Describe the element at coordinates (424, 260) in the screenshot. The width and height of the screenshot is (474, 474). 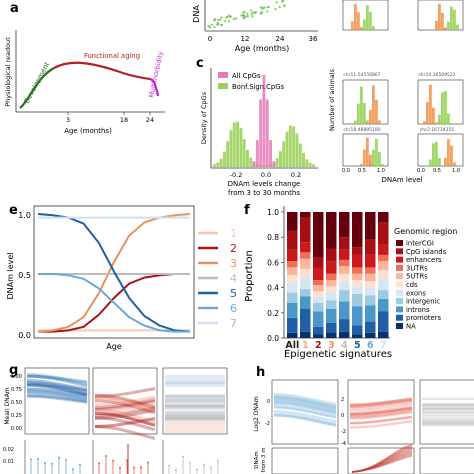
I see `legend-label-enhancers: enhancers` at that location.